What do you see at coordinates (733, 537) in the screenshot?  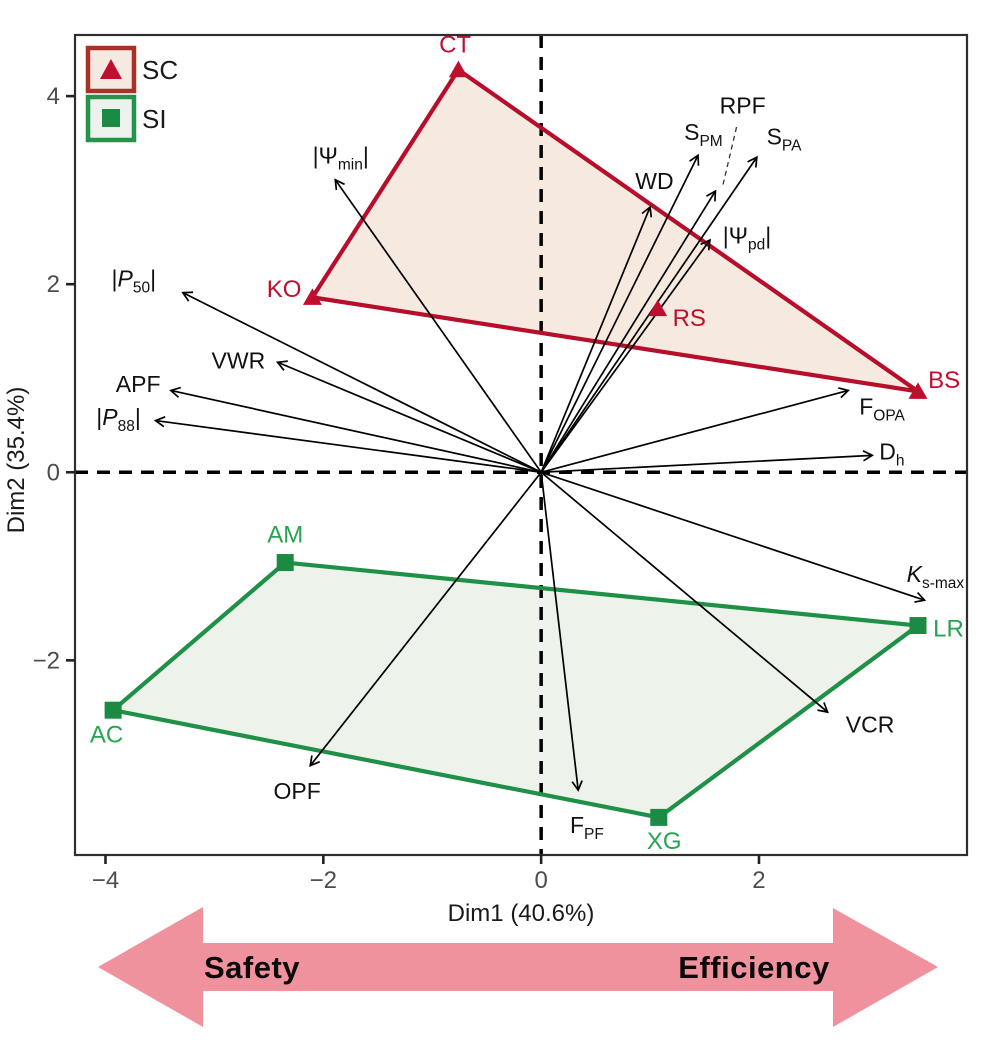 I see `loading-arrow-Ksmax` at bounding box center [733, 537].